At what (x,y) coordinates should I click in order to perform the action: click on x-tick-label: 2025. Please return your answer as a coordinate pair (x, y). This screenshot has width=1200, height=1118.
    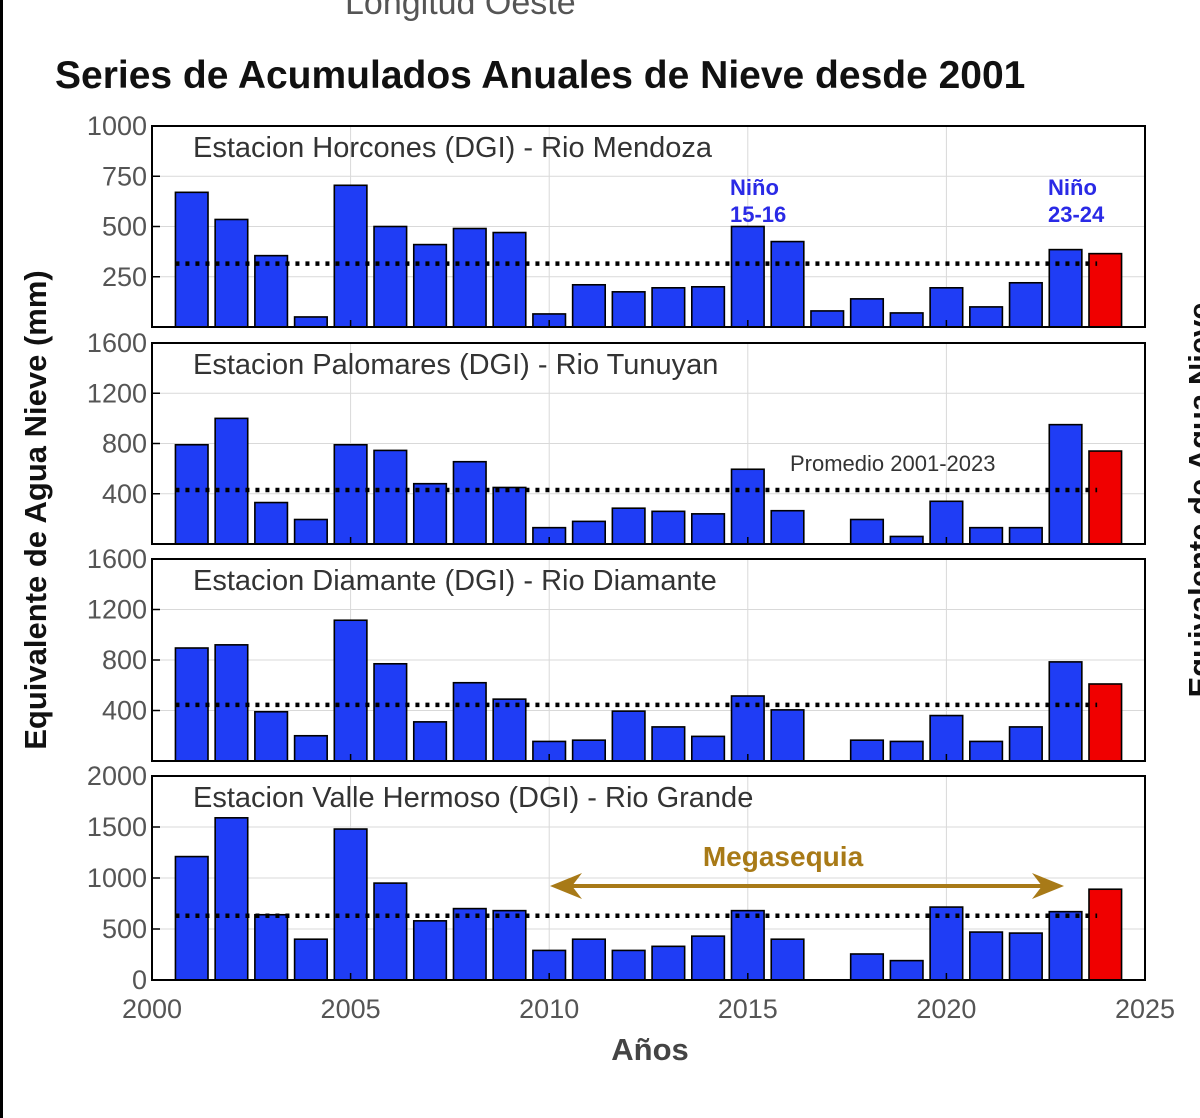
    Looking at the image, I should click on (1145, 1009).